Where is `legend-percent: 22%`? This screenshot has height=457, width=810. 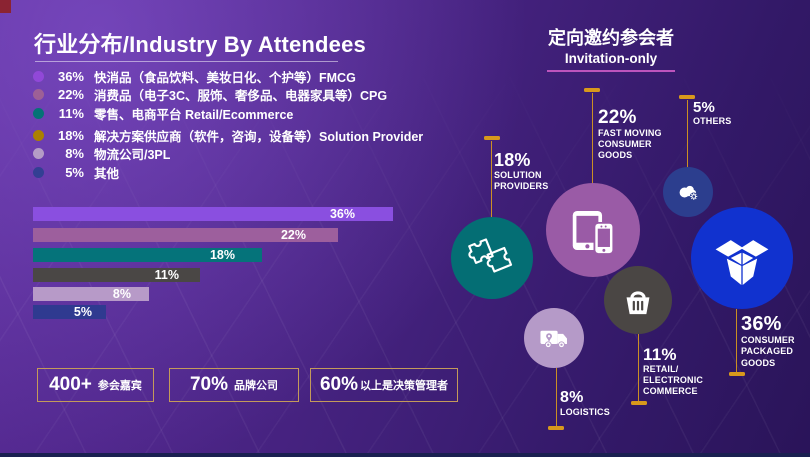 legend-percent: 22% is located at coordinates (70, 95).